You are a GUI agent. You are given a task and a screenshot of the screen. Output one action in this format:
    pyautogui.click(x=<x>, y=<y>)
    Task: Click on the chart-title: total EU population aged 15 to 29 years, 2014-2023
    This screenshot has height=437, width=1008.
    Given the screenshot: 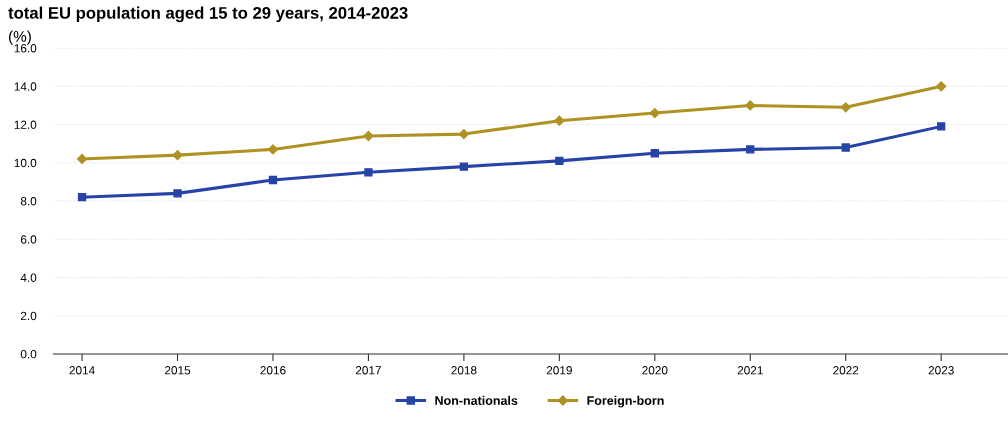 What is the action you would take?
    pyautogui.click(x=208, y=14)
    